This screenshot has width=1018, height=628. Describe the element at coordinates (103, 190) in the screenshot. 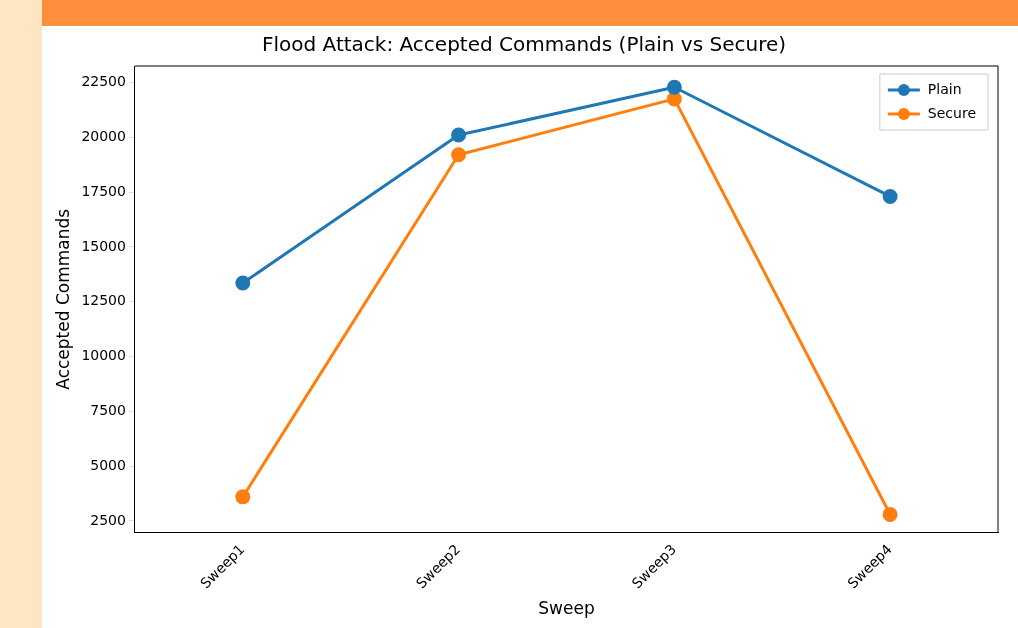

I see `y-tick-label: 17500` at that location.